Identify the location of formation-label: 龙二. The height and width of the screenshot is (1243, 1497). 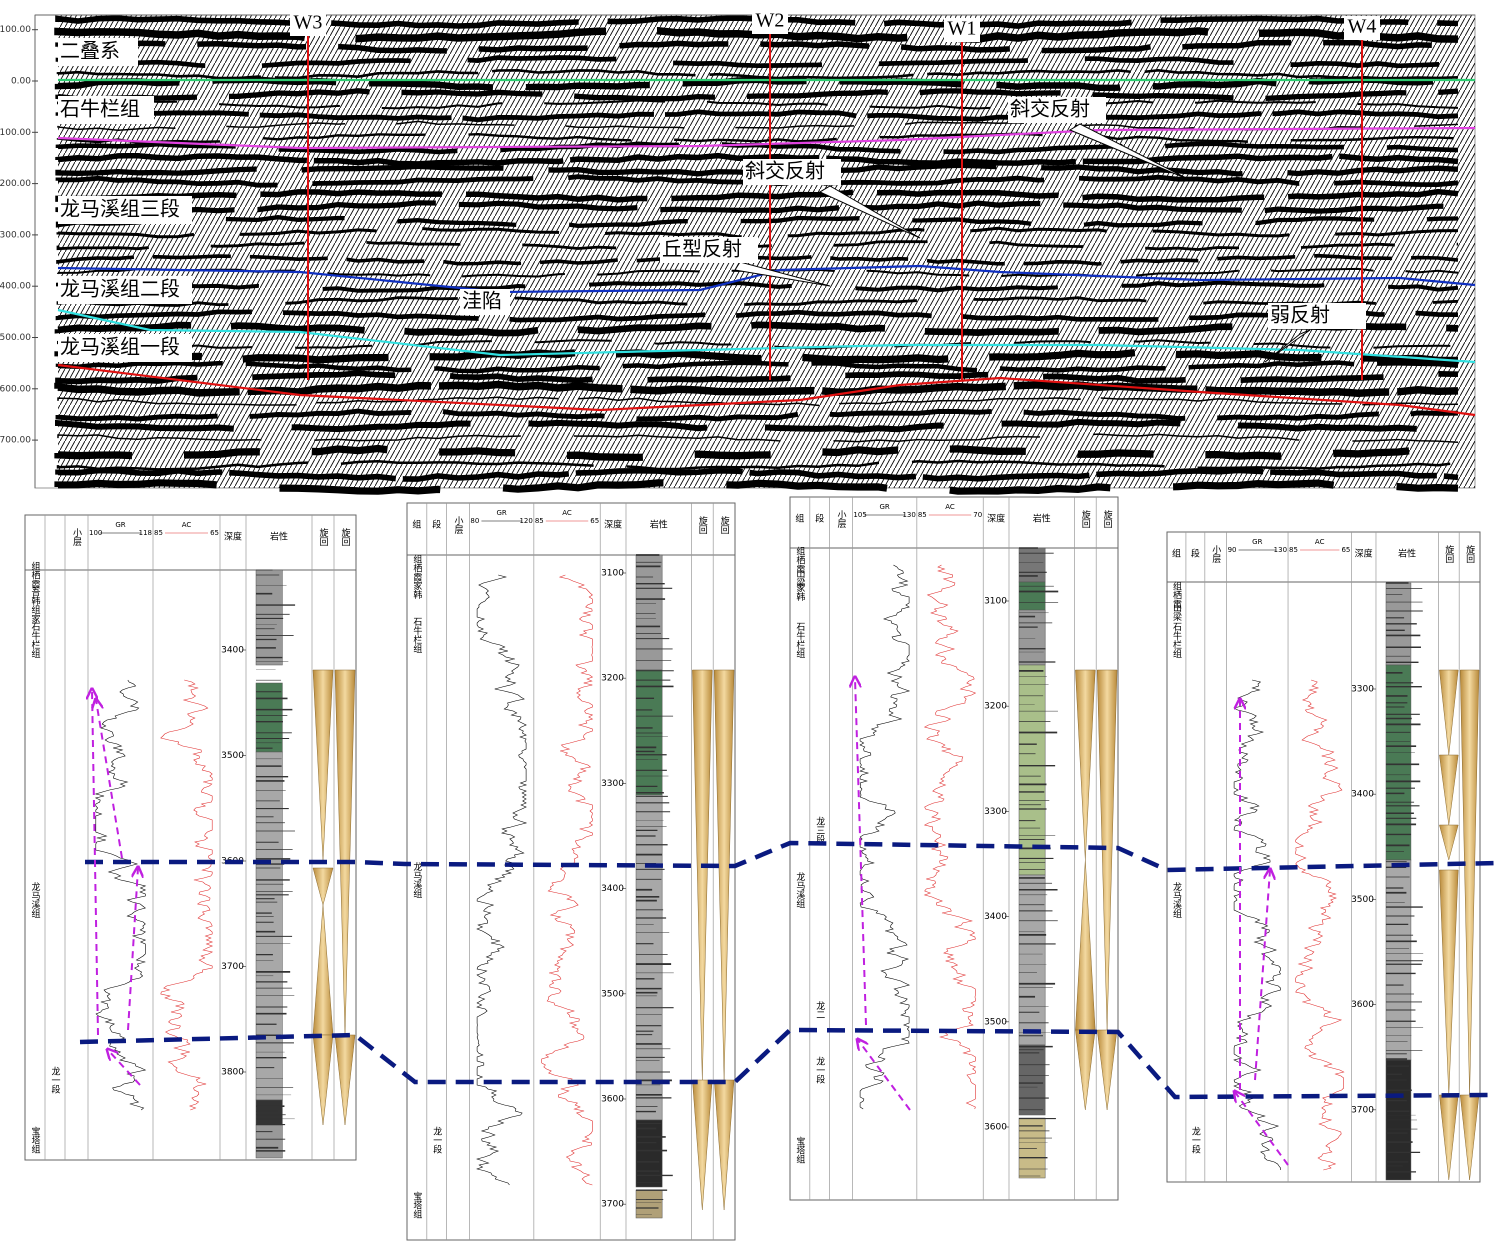
(819, 1009).